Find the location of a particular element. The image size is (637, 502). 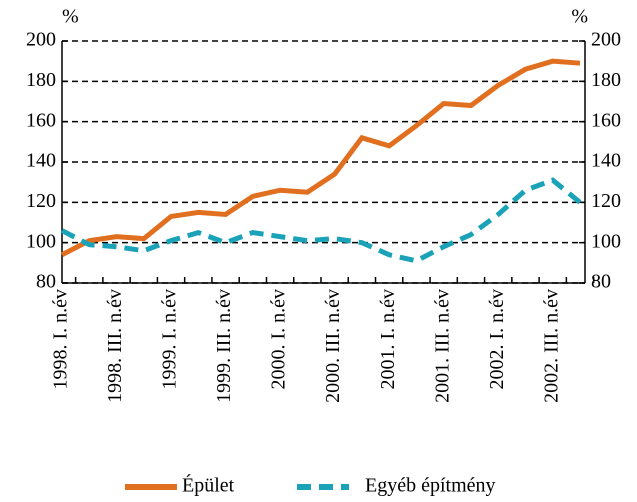

x-tick-label: 1999. III. n.év is located at coordinates (224, 346).